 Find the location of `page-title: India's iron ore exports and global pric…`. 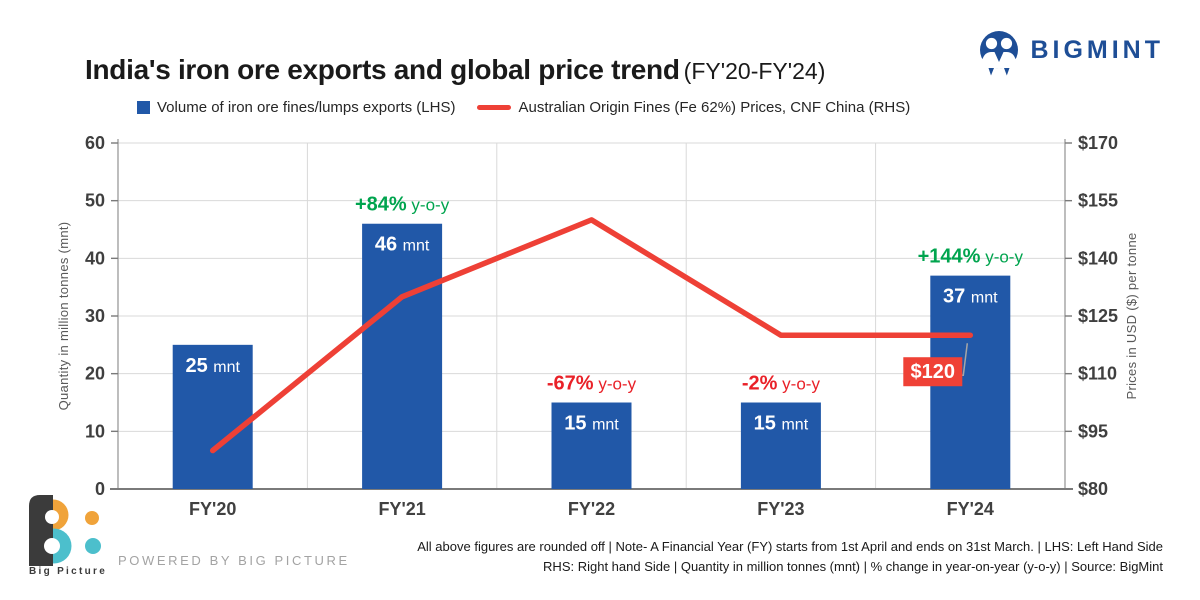

page-title: India's iron ore exports and global pric… is located at coordinates (455, 68).